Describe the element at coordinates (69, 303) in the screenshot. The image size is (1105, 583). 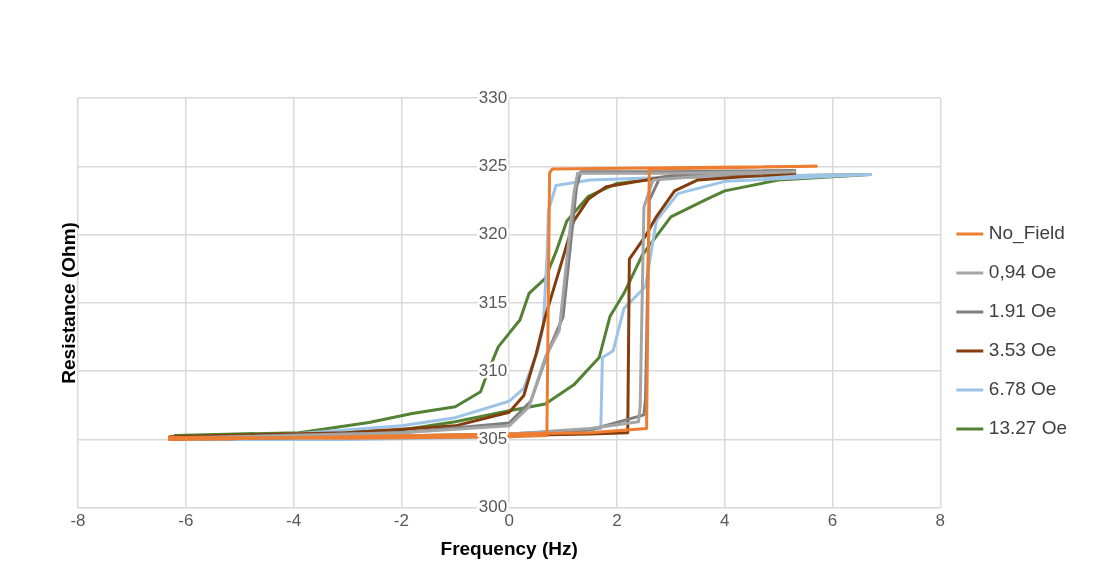
I see `y-axis-title: Resistance (Ohm)` at that location.